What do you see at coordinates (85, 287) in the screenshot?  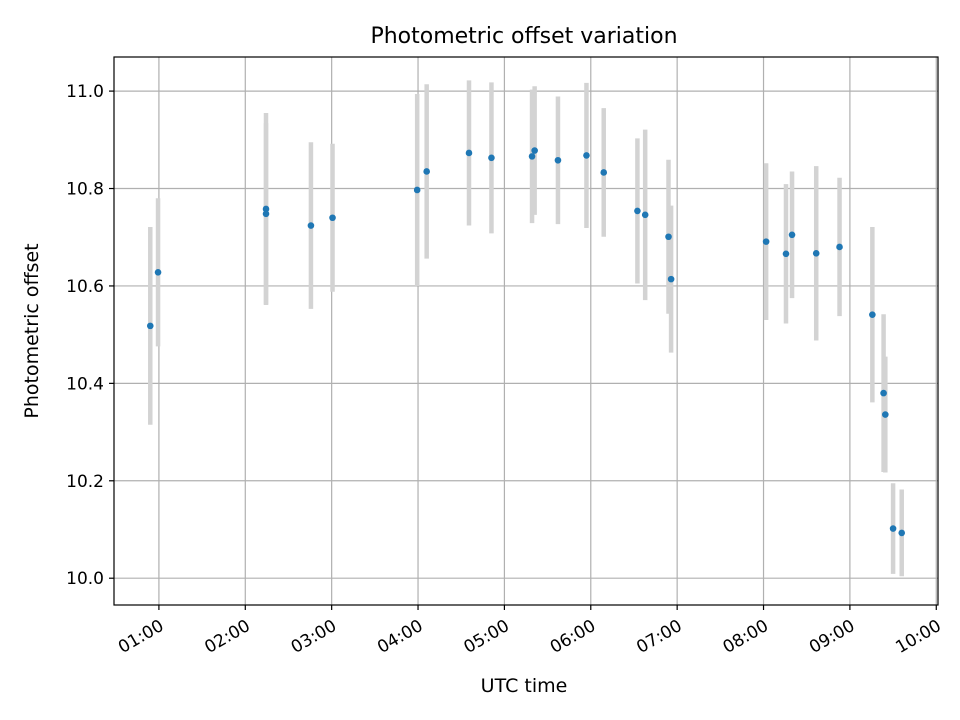 I see `y-tick-label: 10.6` at bounding box center [85, 287].